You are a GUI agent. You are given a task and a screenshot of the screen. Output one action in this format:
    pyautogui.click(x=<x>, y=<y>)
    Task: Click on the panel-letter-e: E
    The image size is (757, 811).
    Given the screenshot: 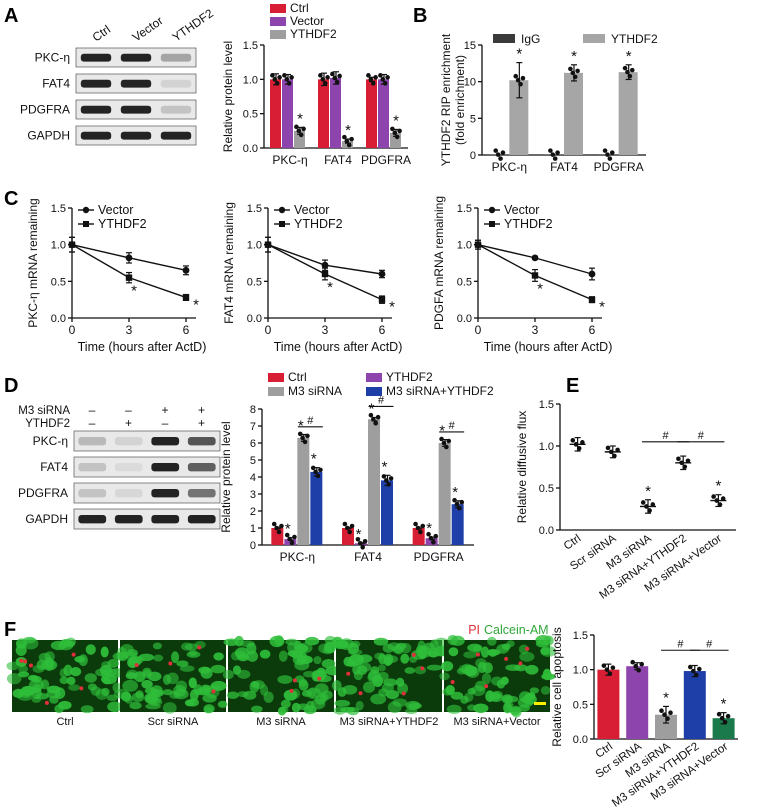 What is the action you would take?
    pyautogui.click(x=572, y=386)
    